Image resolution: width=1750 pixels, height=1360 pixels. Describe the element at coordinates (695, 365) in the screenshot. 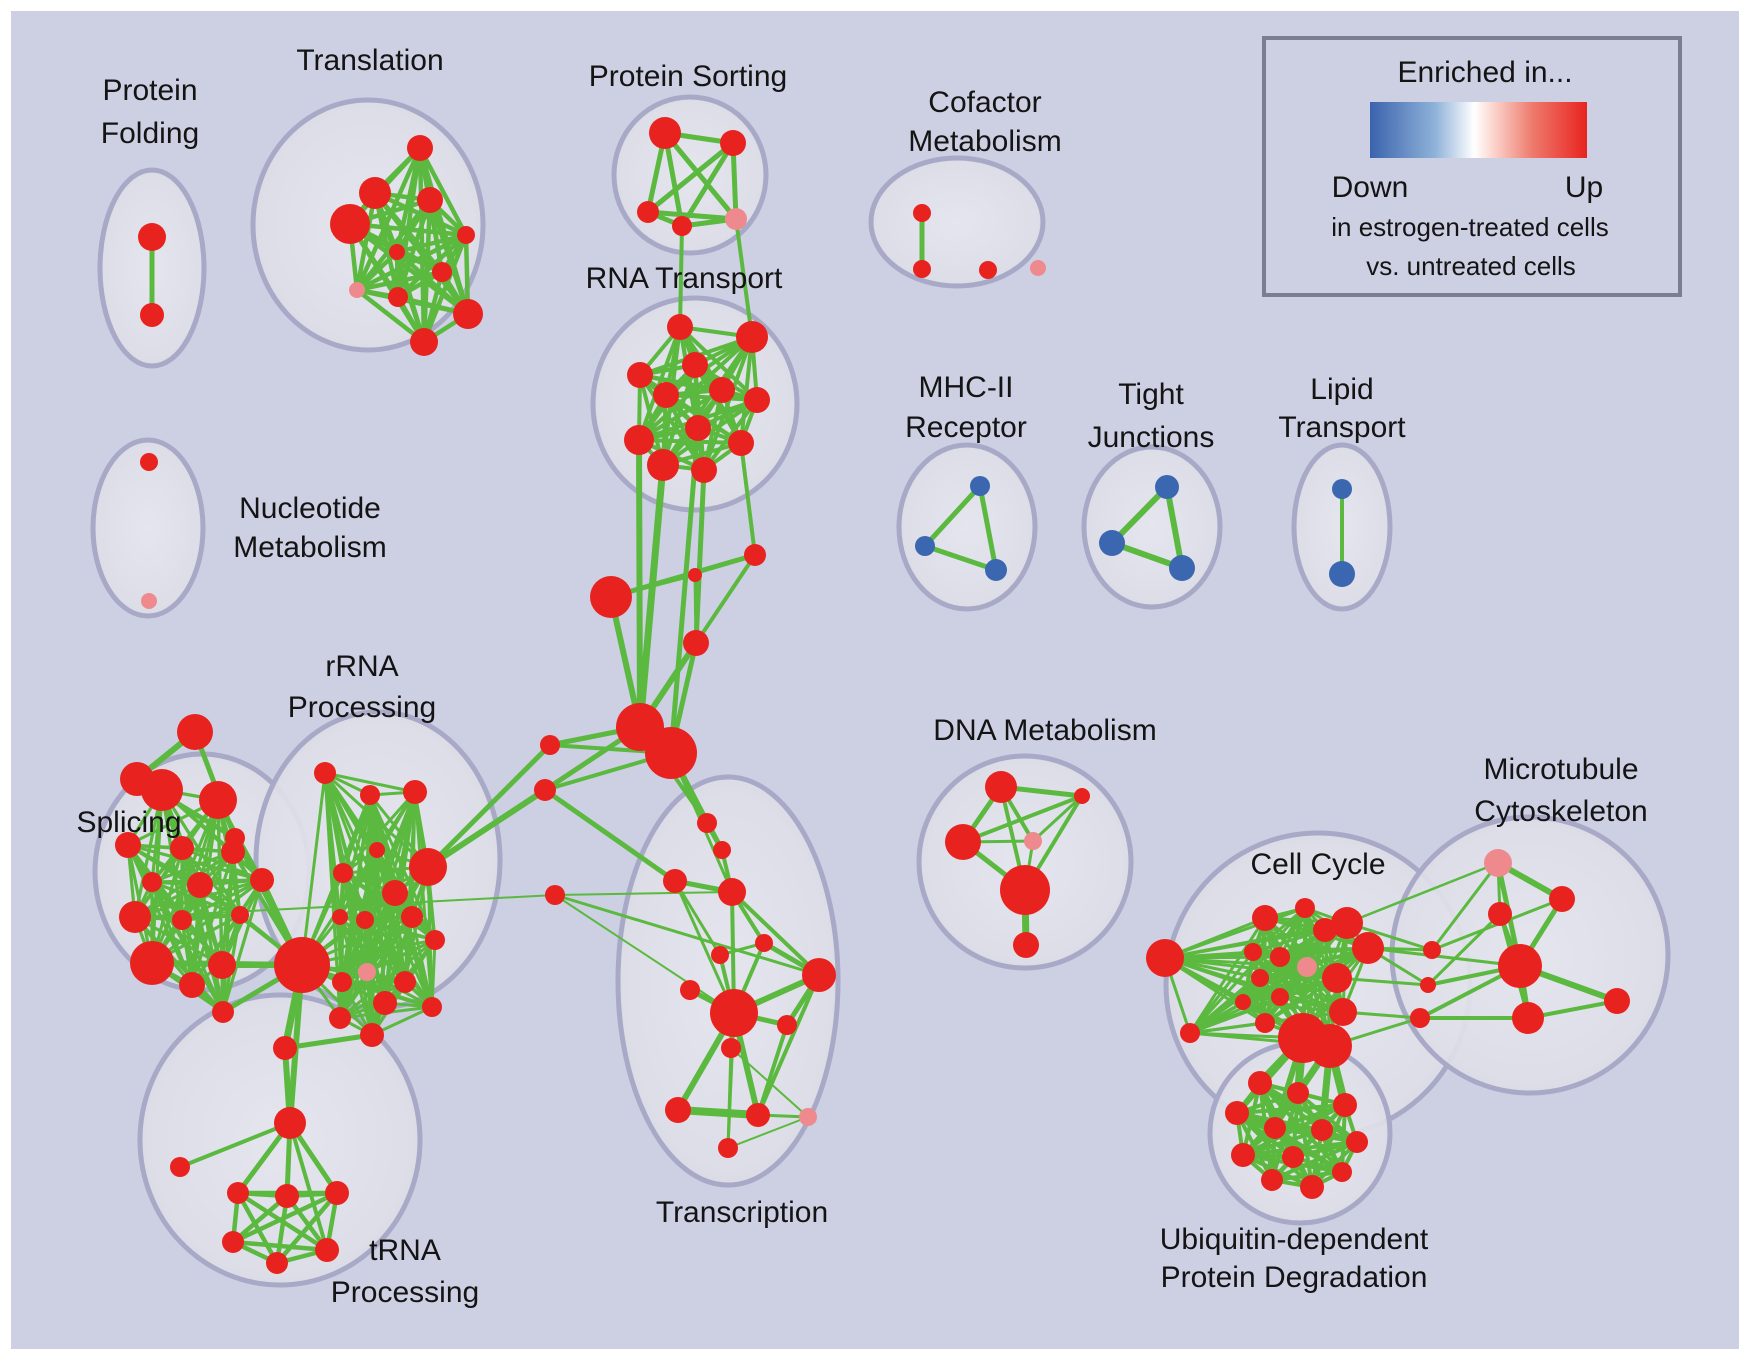

I see `node-rt3` at that location.